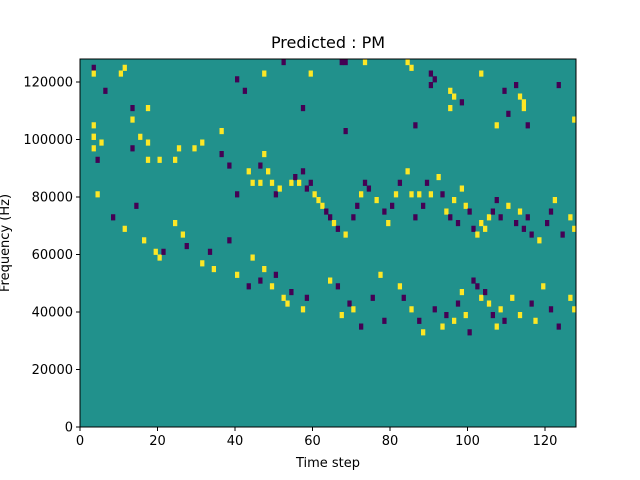 This screenshot has height=480, width=640. Describe the element at coordinates (545, 441) in the screenshot. I see `x-tick-label: 120` at that location.